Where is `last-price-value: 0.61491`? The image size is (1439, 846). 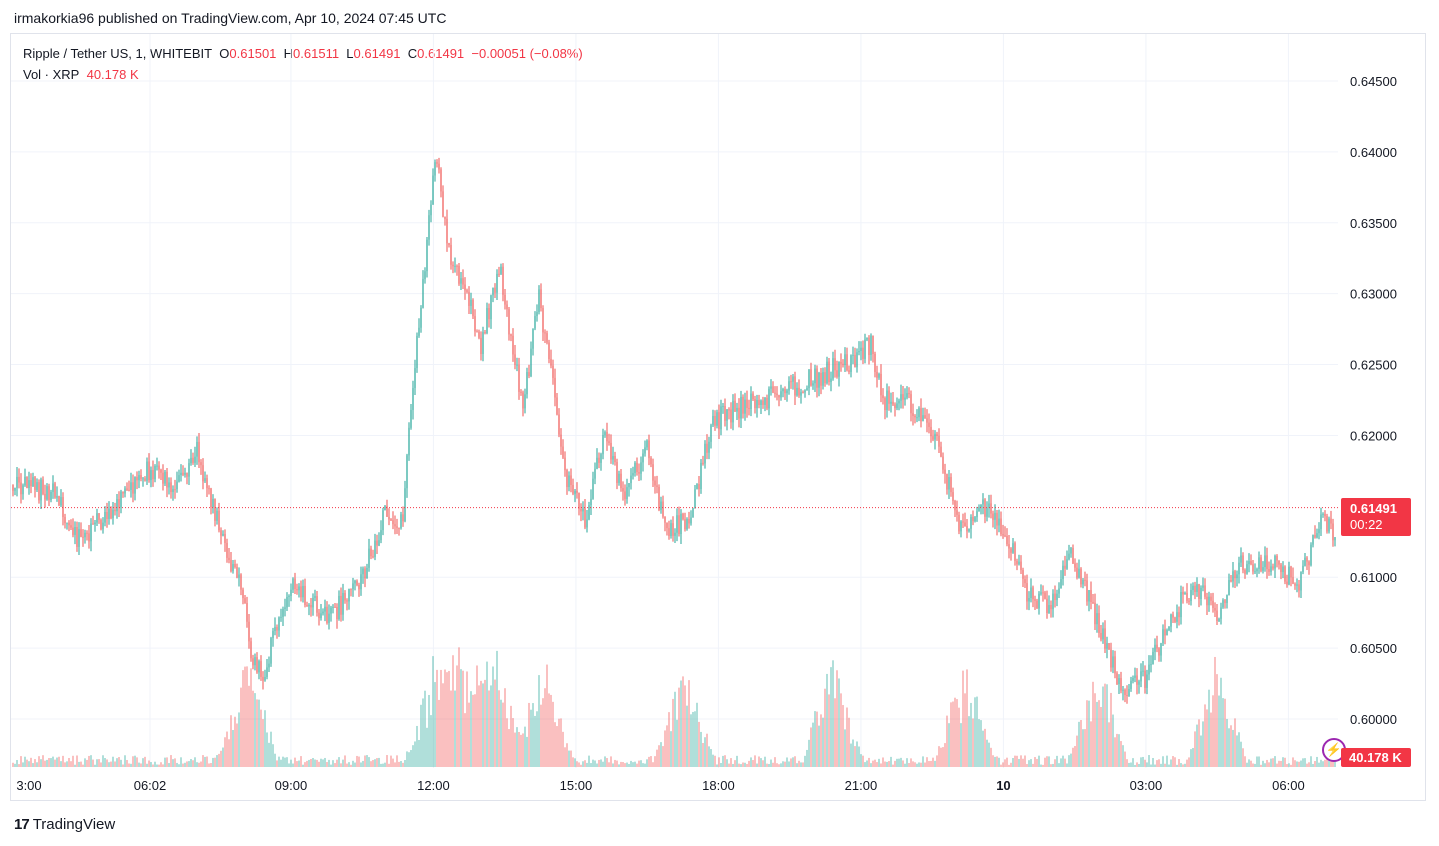
last-price-value: 0.61491 is located at coordinates (1373, 508).